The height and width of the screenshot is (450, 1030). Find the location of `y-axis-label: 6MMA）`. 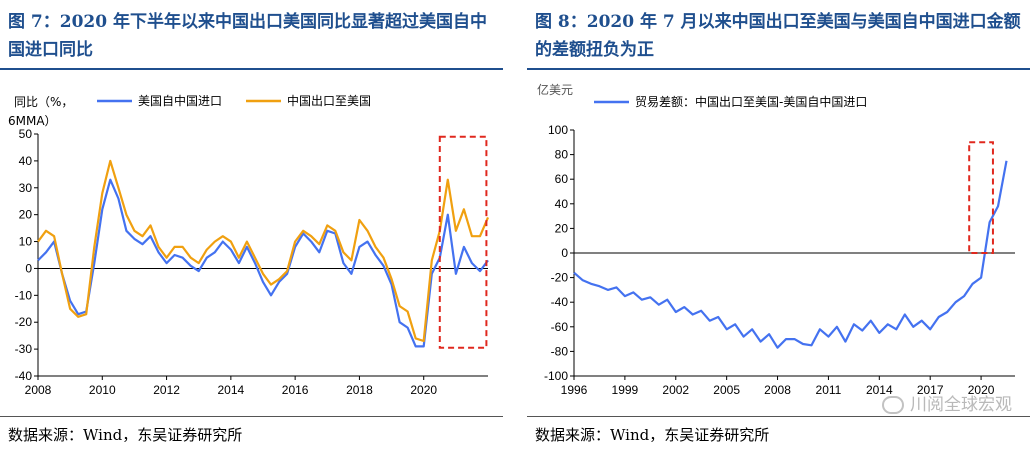

y-axis-label: 6MMA） is located at coordinates (32, 121).